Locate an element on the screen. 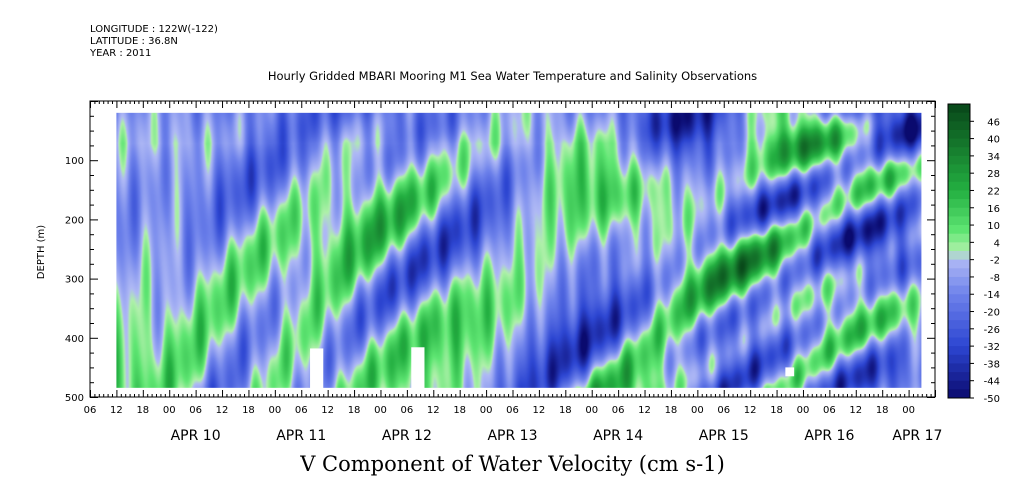 This screenshot has height=504, width=1009. colorbar-label: -2 is located at coordinates (995, 261).